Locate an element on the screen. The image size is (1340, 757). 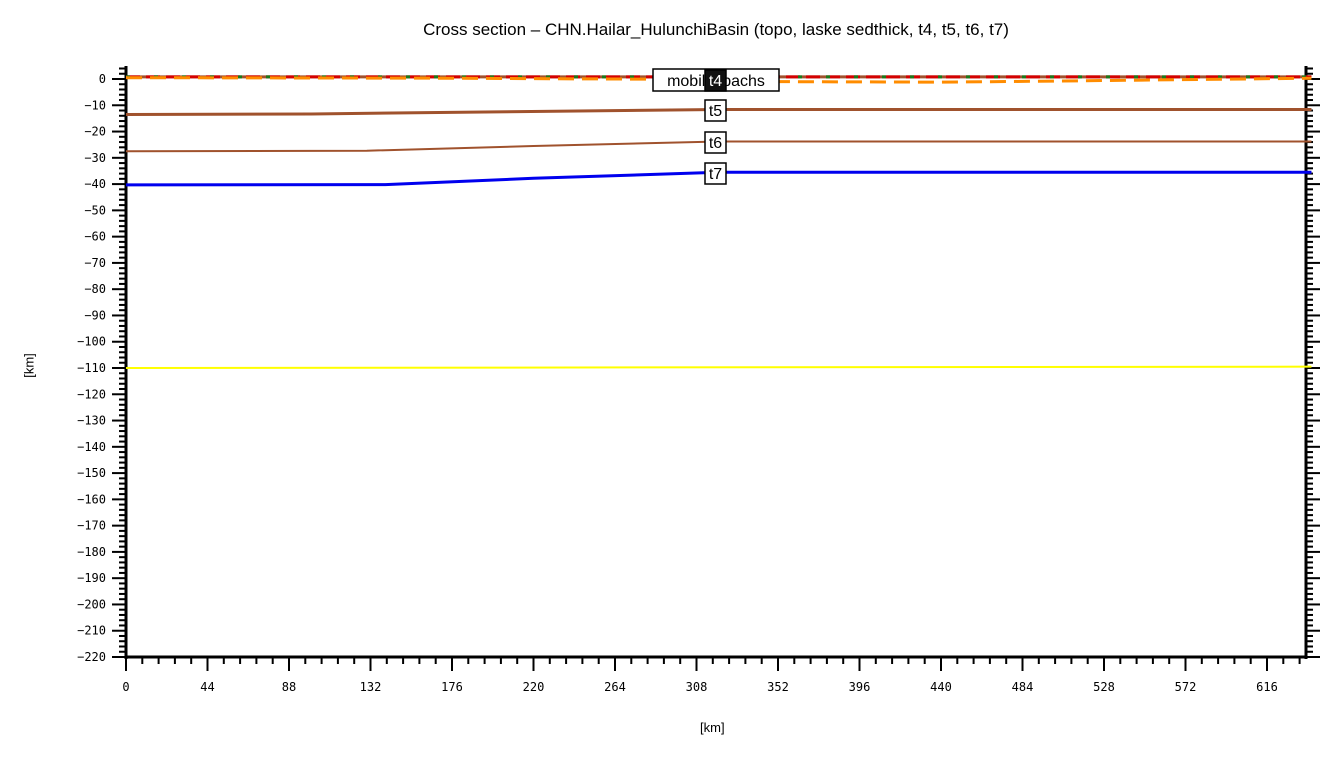
series-line-t7 is located at coordinates (718, 178).